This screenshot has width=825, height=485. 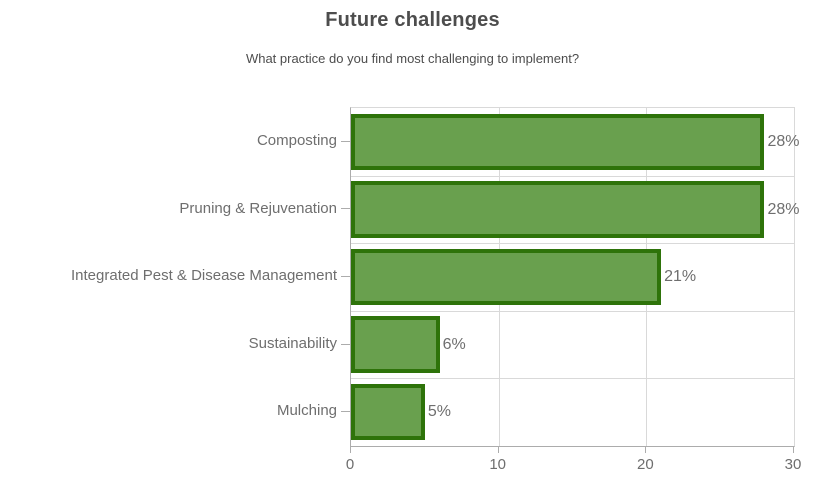 I want to click on category-label: Integrated Pest & Disease Management, so click(x=204, y=276).